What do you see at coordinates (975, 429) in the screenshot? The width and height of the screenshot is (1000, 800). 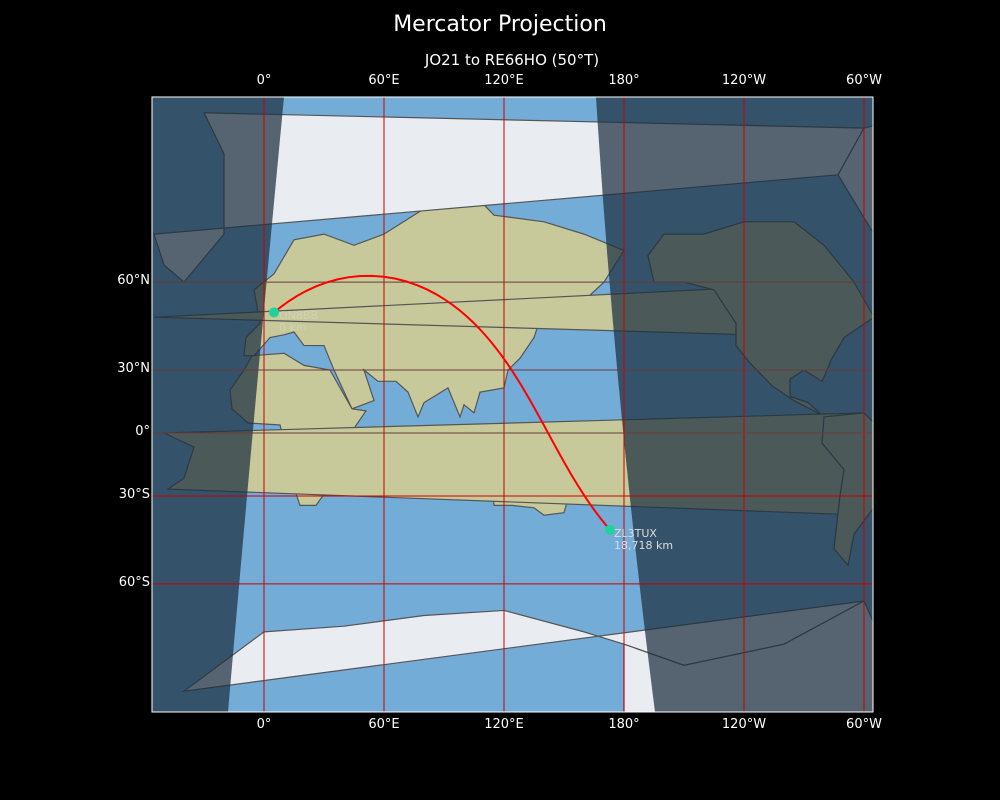 I see `land-africa` at bounding box center [975, 429].